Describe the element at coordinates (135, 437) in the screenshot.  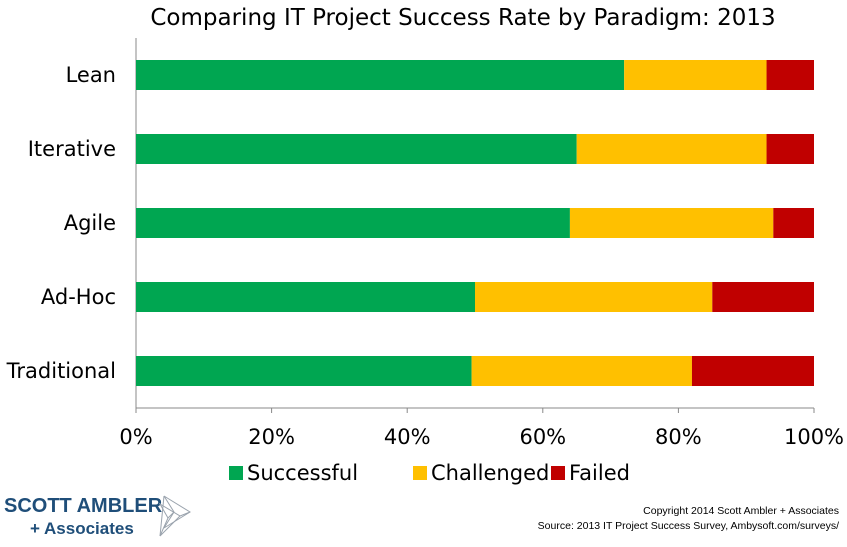
I see `x-tick-label: 0%` at that location.